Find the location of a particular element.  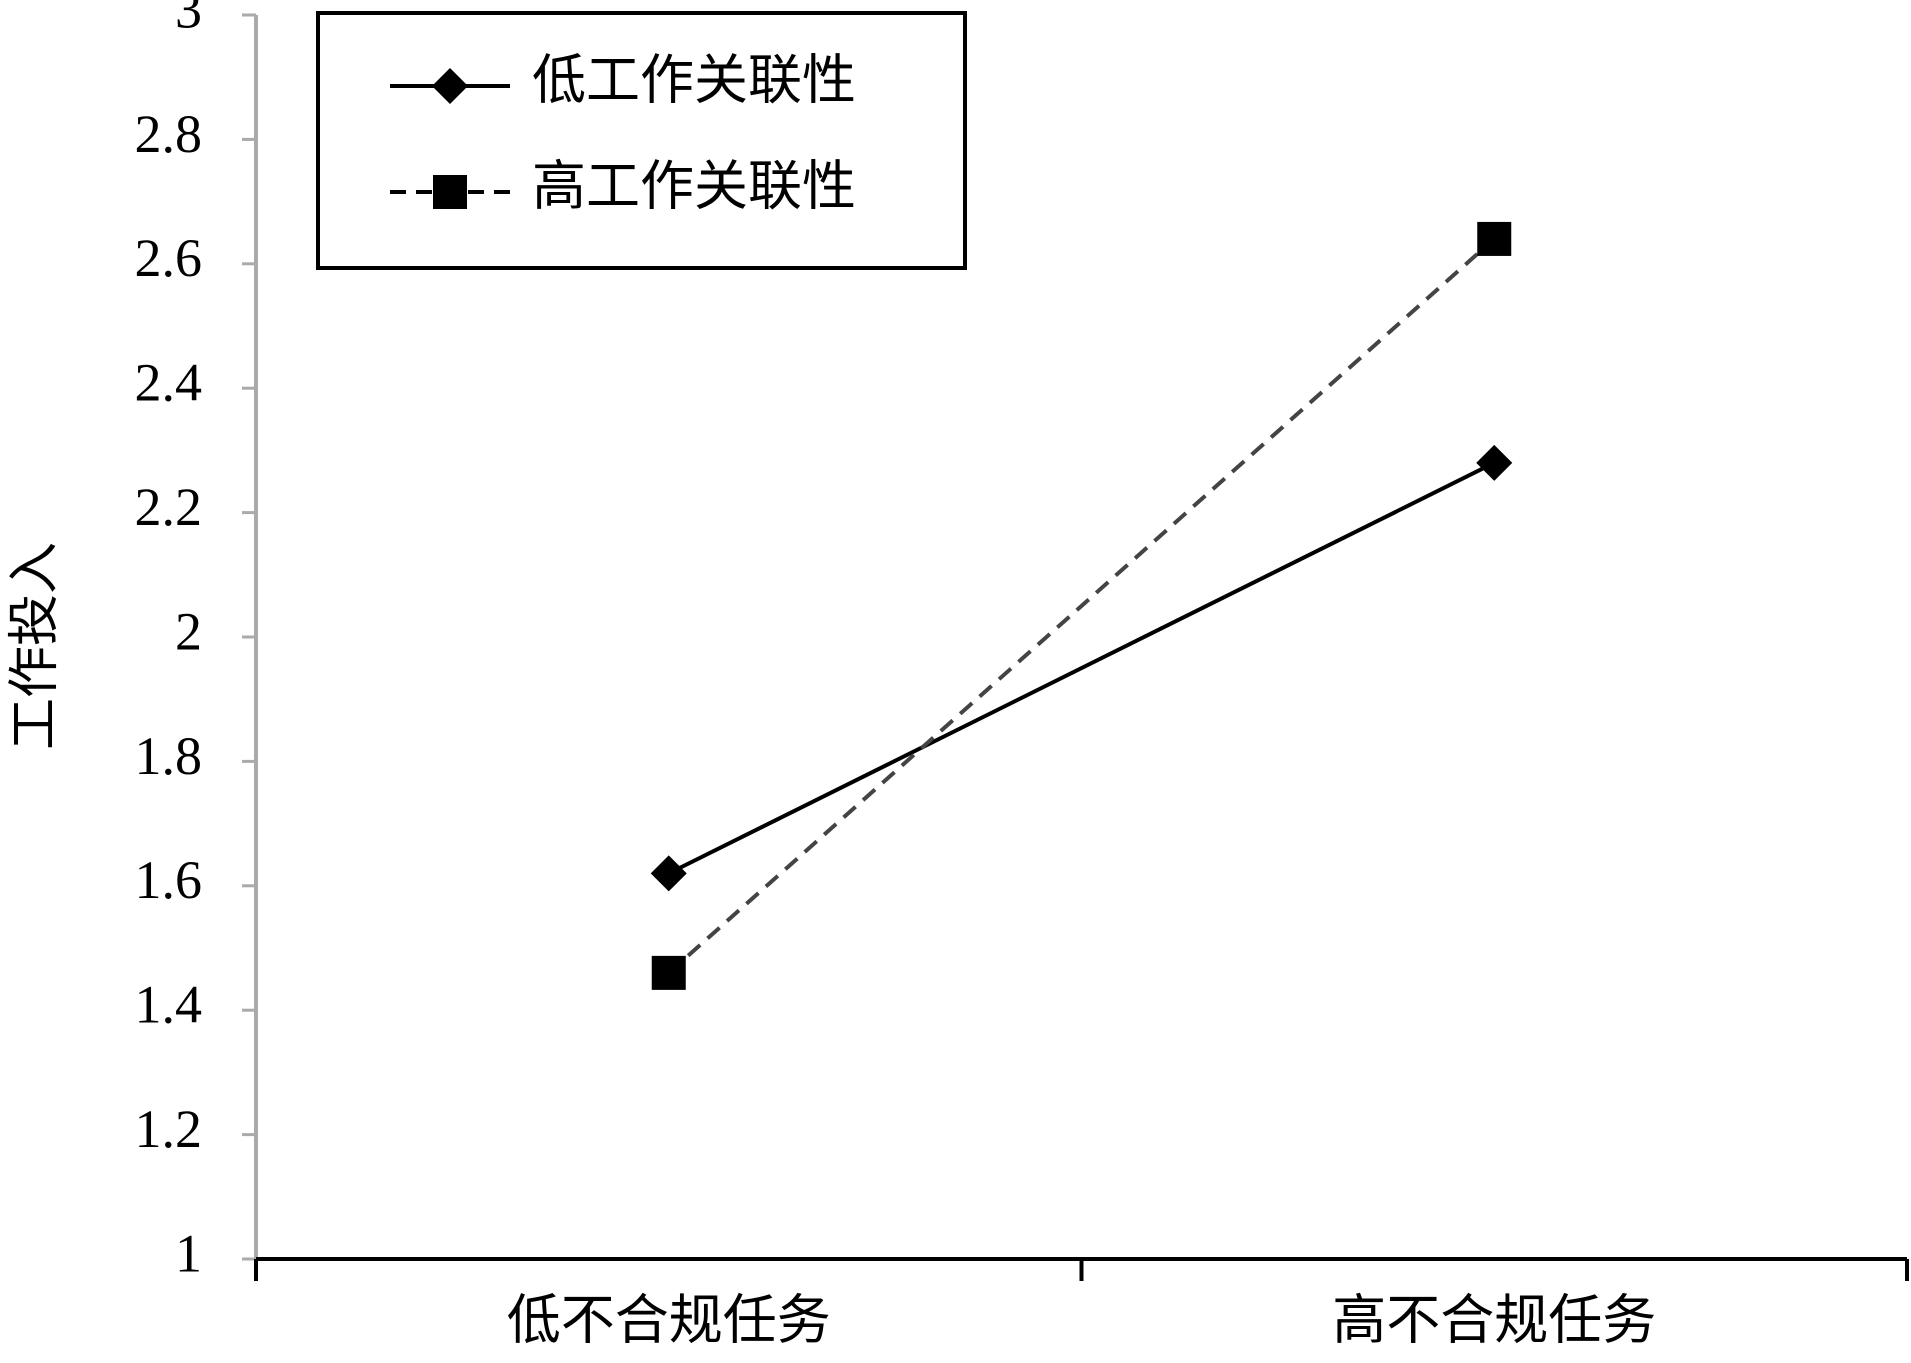

legend-label: 低工作关联性 is located at coordinates (694, 80).